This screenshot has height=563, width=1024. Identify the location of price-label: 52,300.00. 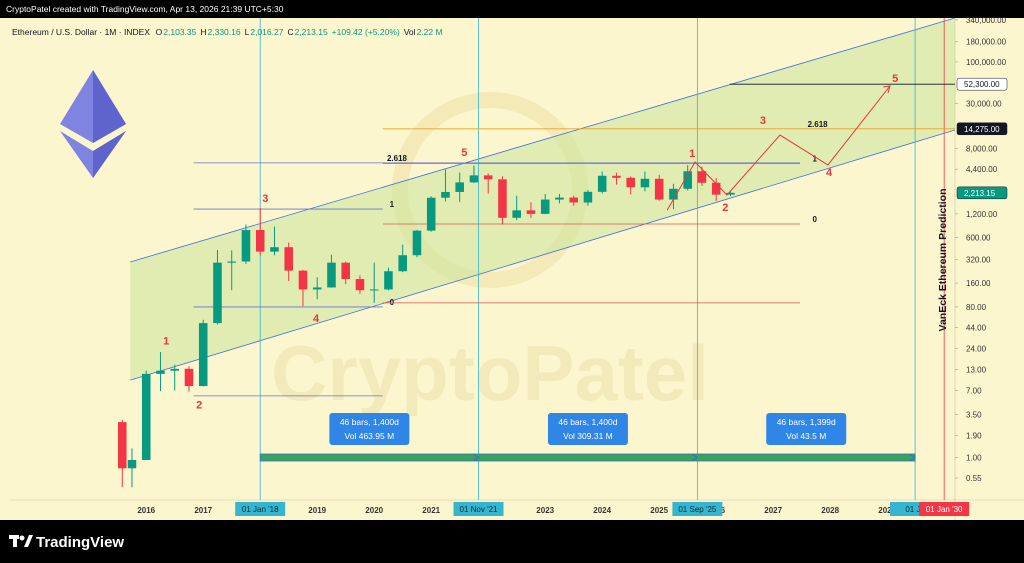
(982, 84).